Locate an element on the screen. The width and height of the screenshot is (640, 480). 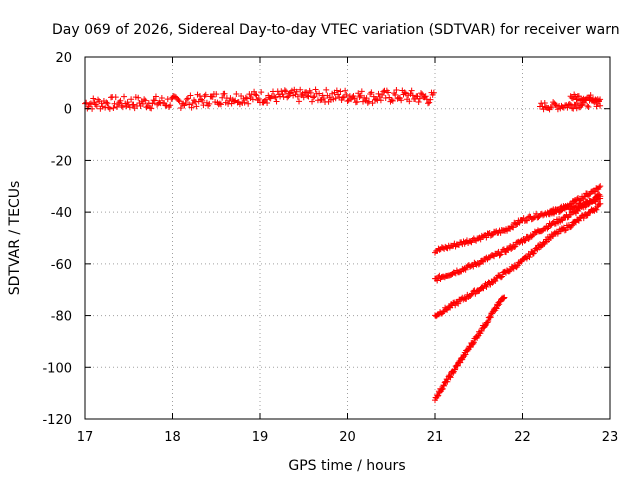
x-tick-label: 17 is located at coordinates (85, 437).